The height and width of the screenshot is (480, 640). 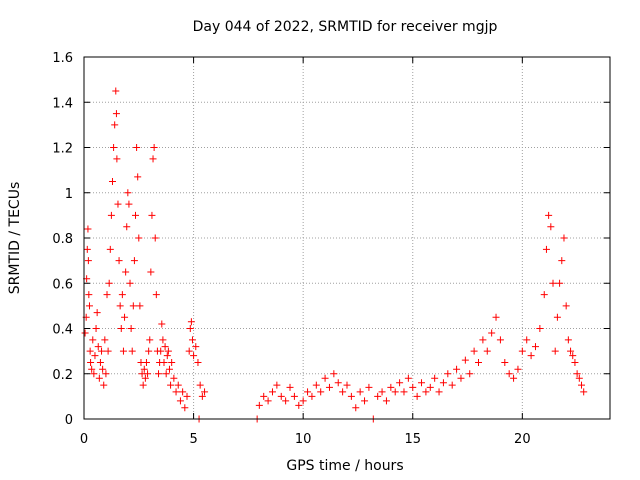 What do you see at coordinates (522, 439) in the screenshot?
I see `x-tick-label: 20` at bounding box center [522, 439].